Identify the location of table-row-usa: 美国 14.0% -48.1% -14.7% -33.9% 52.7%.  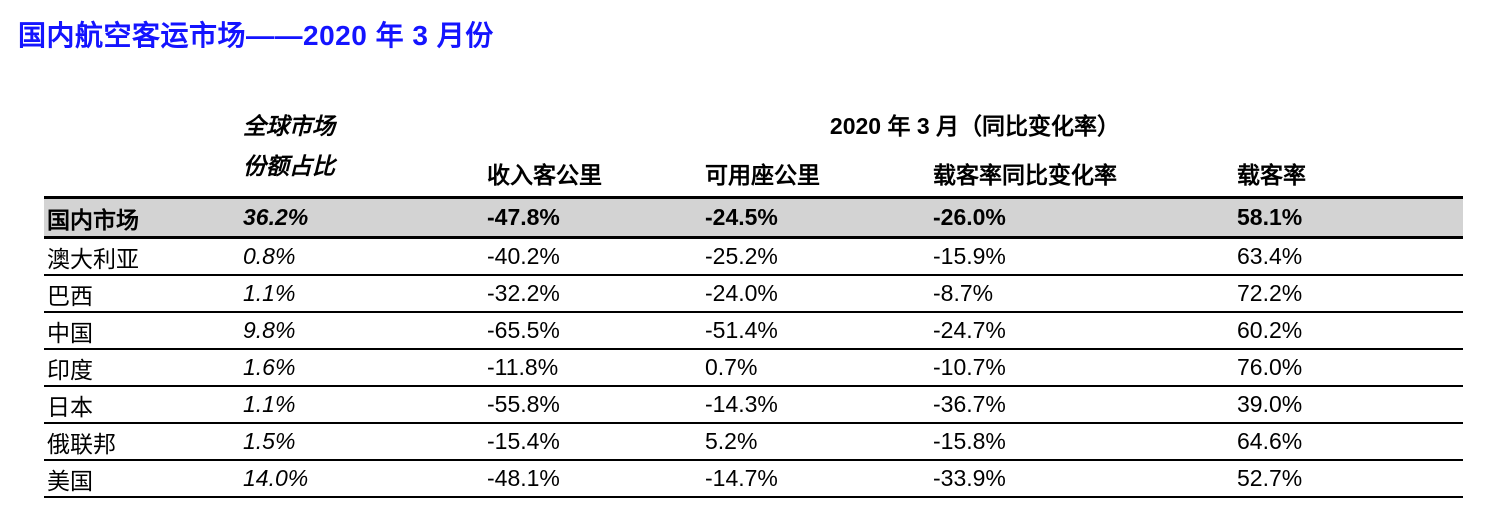
(753, 479).